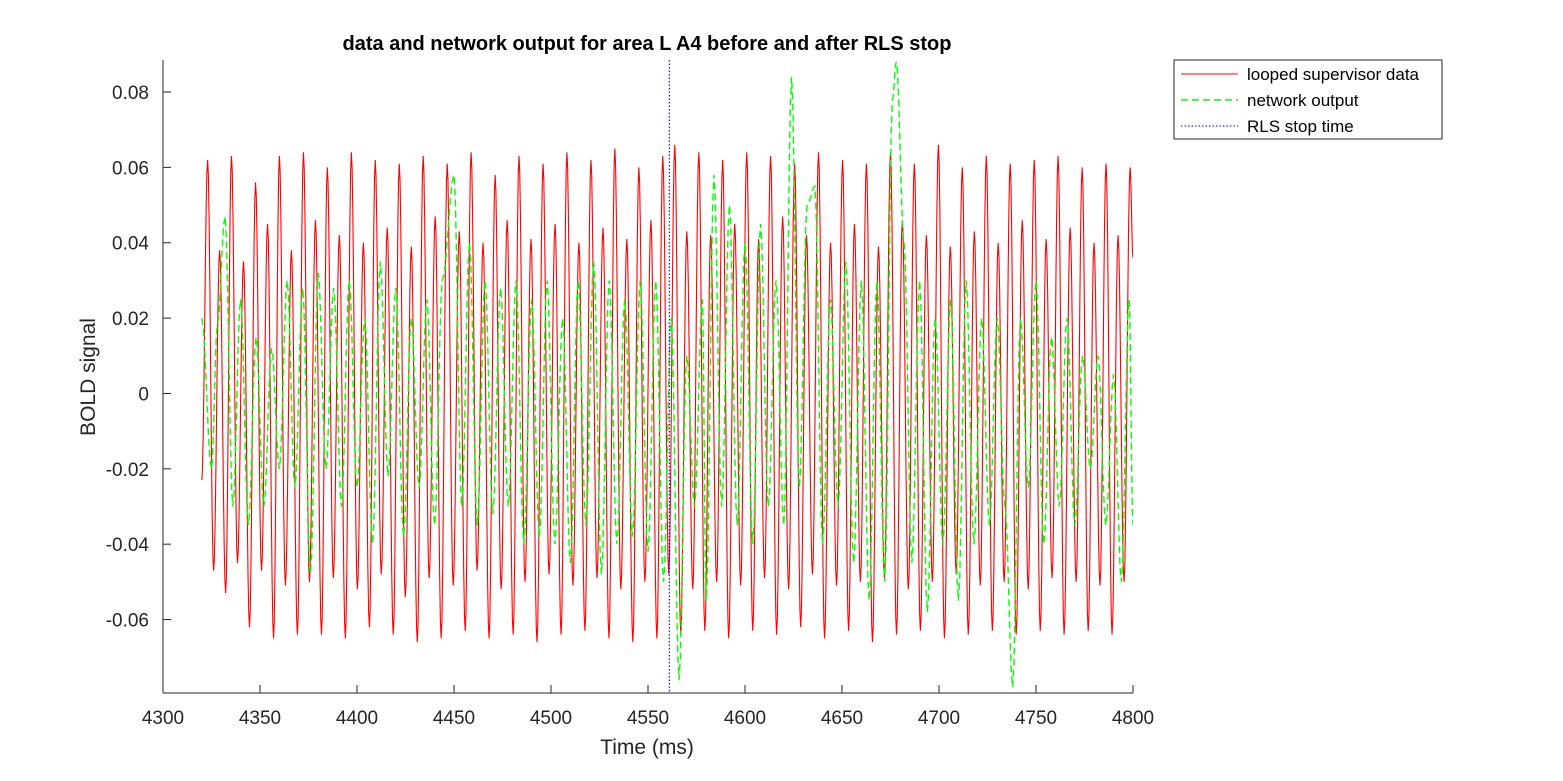  What do you see at coordinates (647, 747) in the screenshot?
I see `x-axis-label: Time (ms)` at bounding box center [647, 747].